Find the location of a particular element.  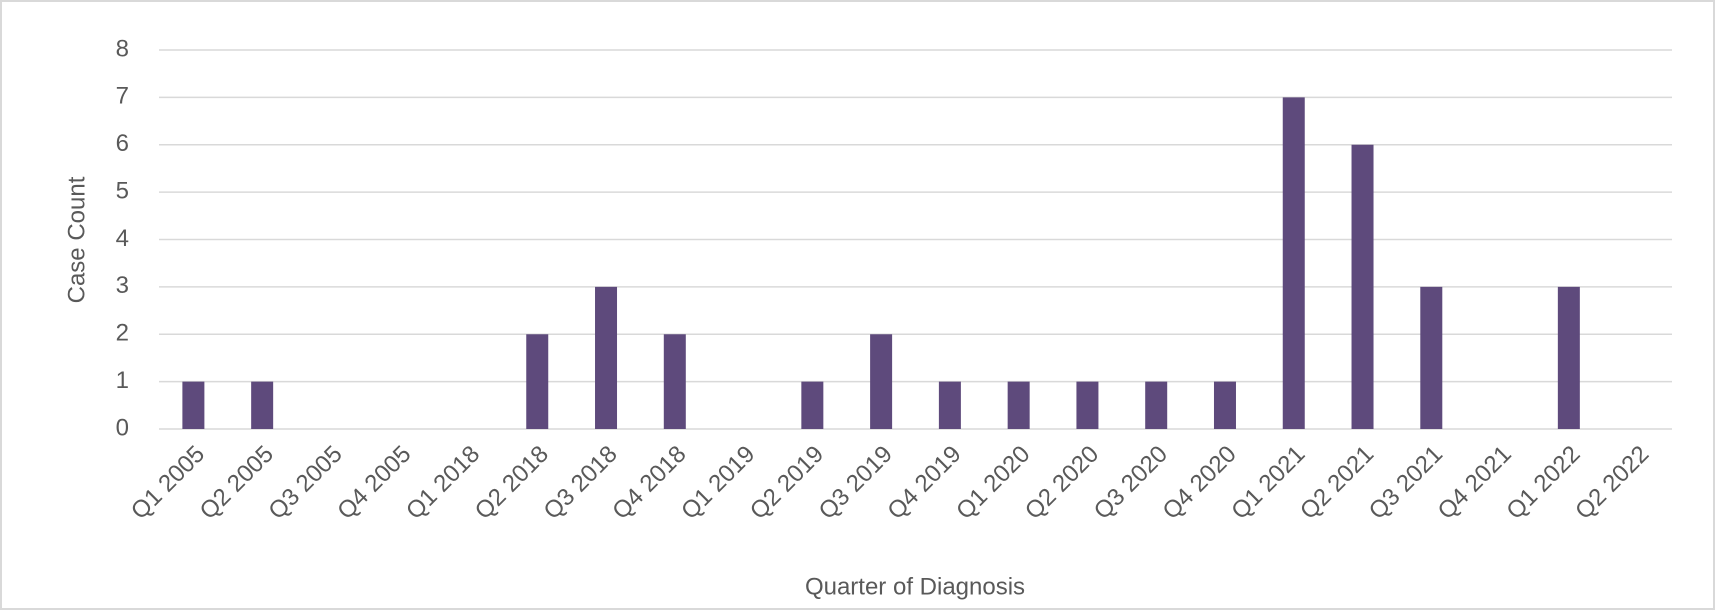

x-tick-label: Q1 2022 is located at coordinates (1543, 483).